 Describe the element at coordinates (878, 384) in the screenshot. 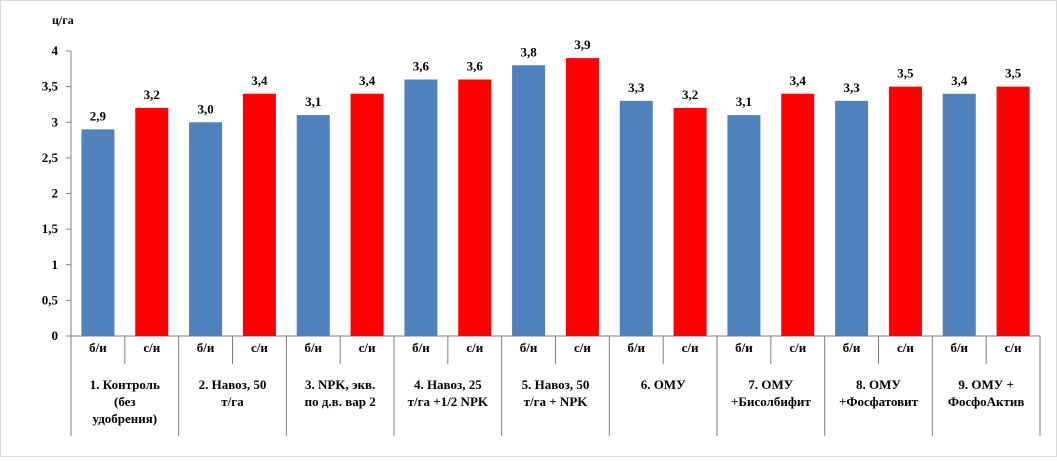

I see `x-category-label-line: 8. ОМУ` at that location.